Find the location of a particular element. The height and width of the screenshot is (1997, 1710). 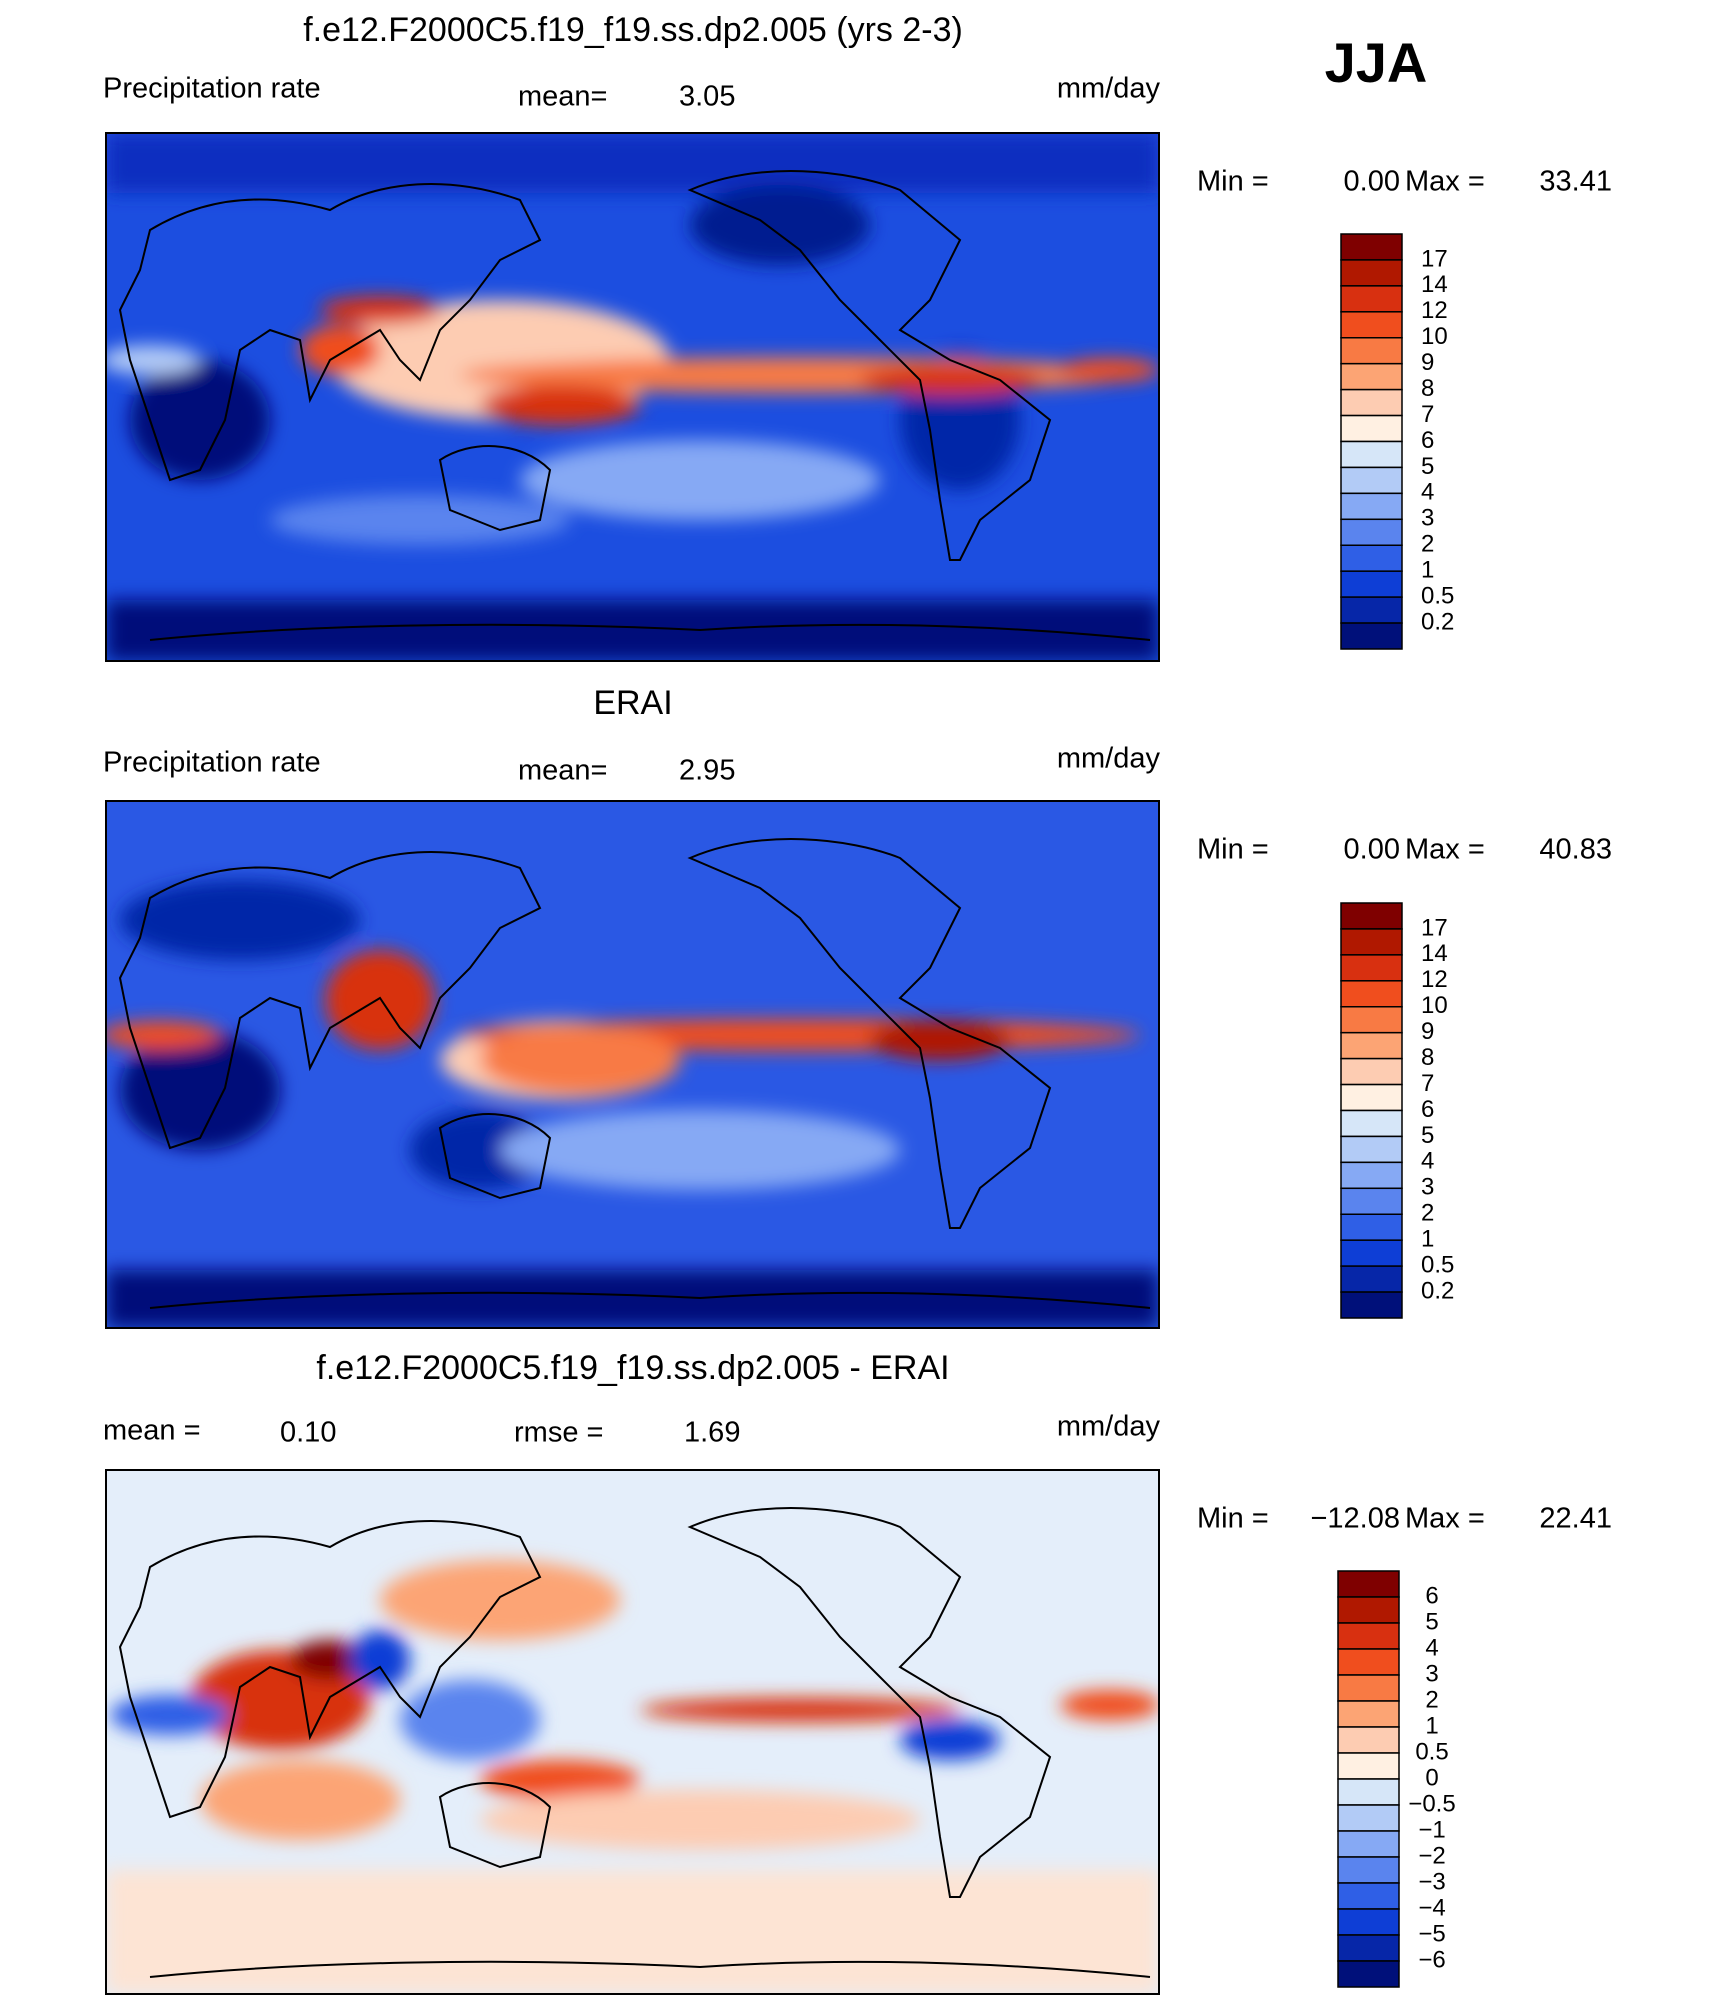

colorbar-label: 7 is located at coordinates (1427, 414).